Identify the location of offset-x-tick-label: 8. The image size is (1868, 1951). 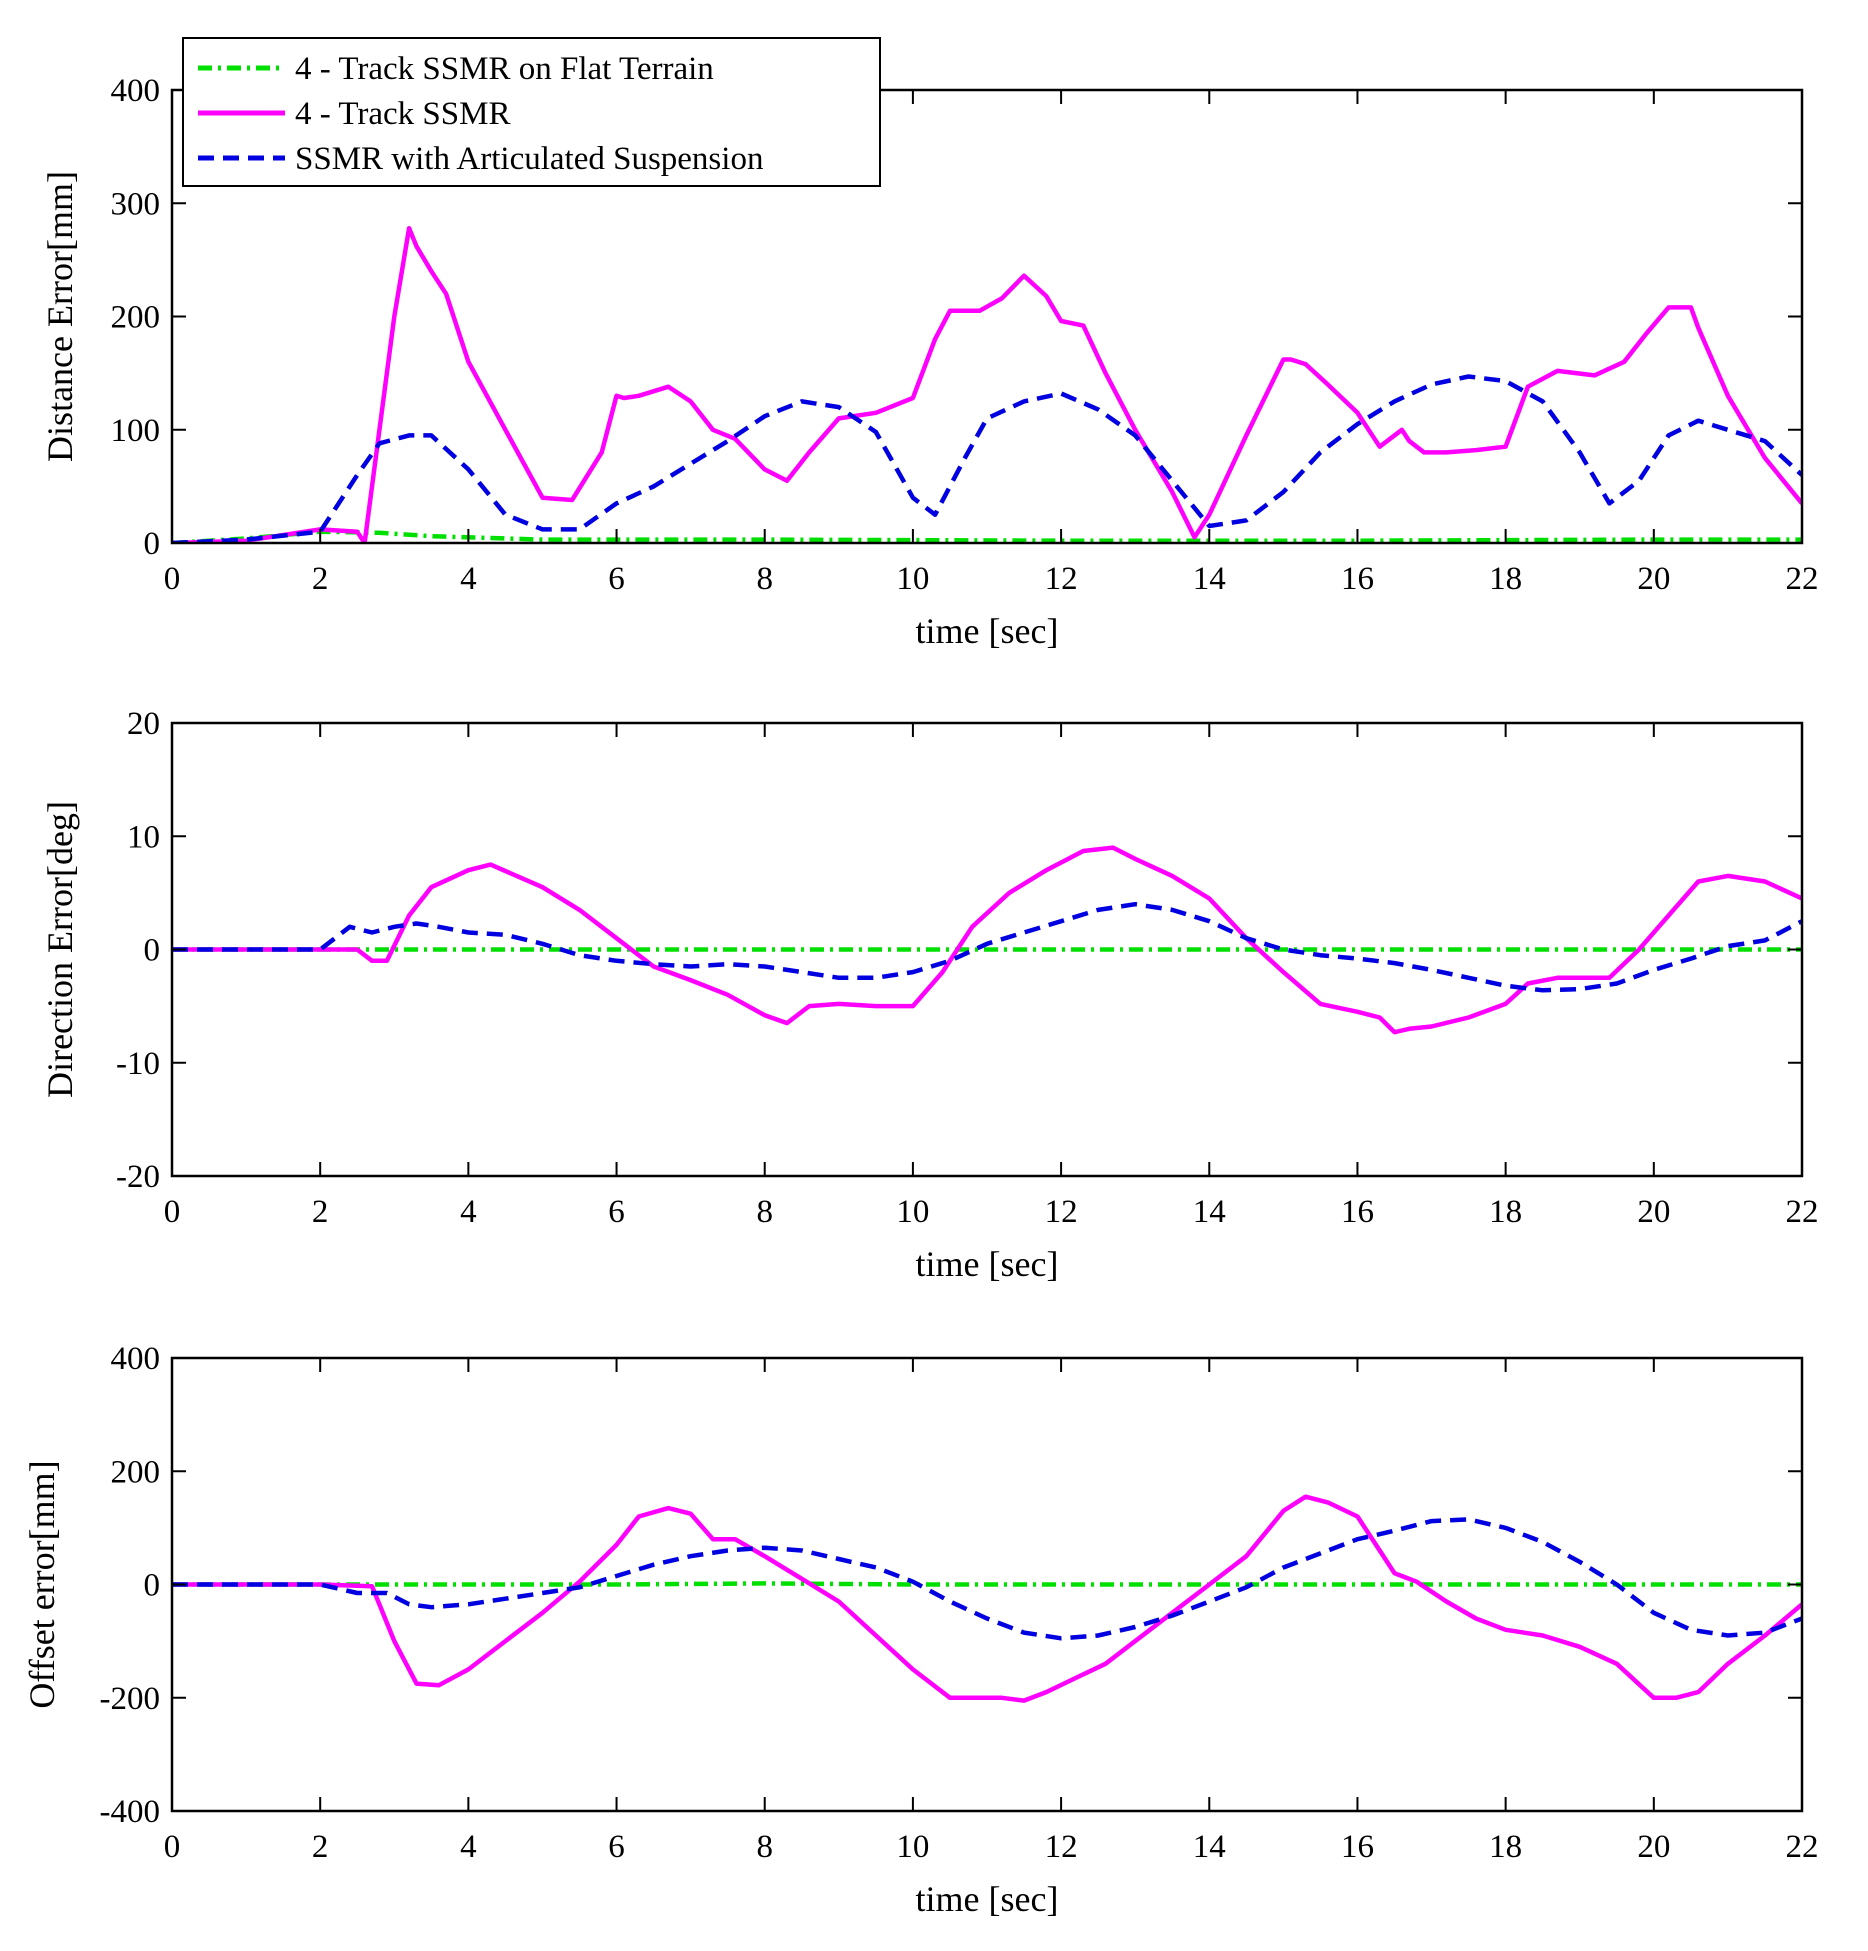
(764, 1847).